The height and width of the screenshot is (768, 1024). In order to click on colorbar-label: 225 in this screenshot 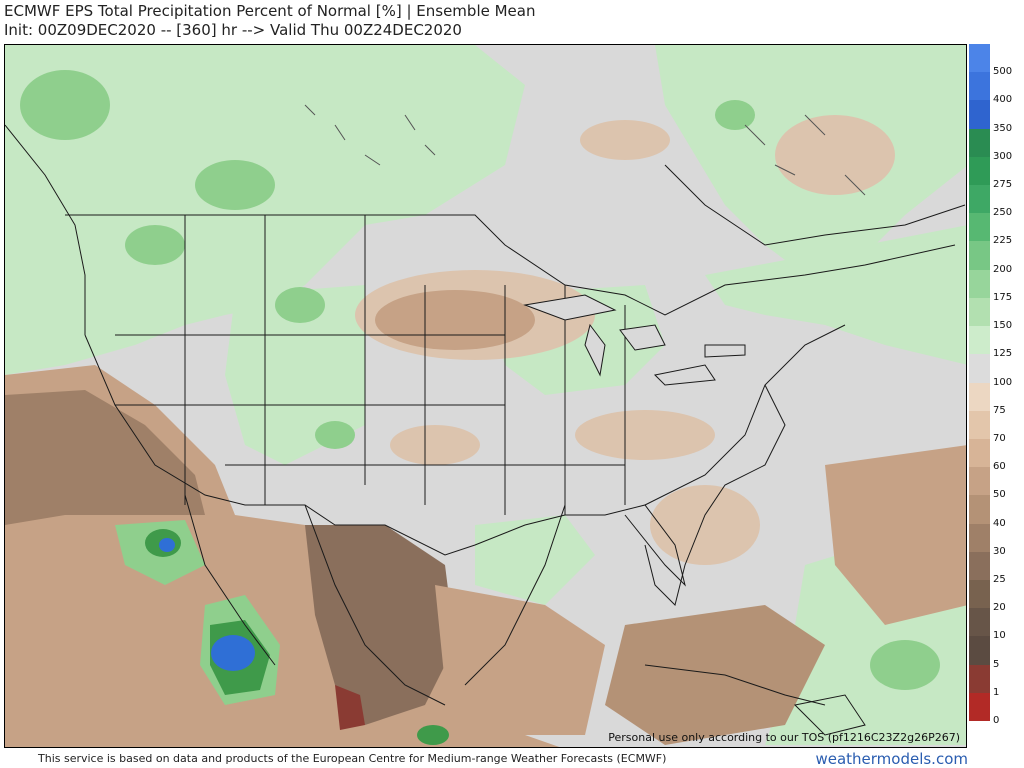, I will do `click(1003, 241)`.